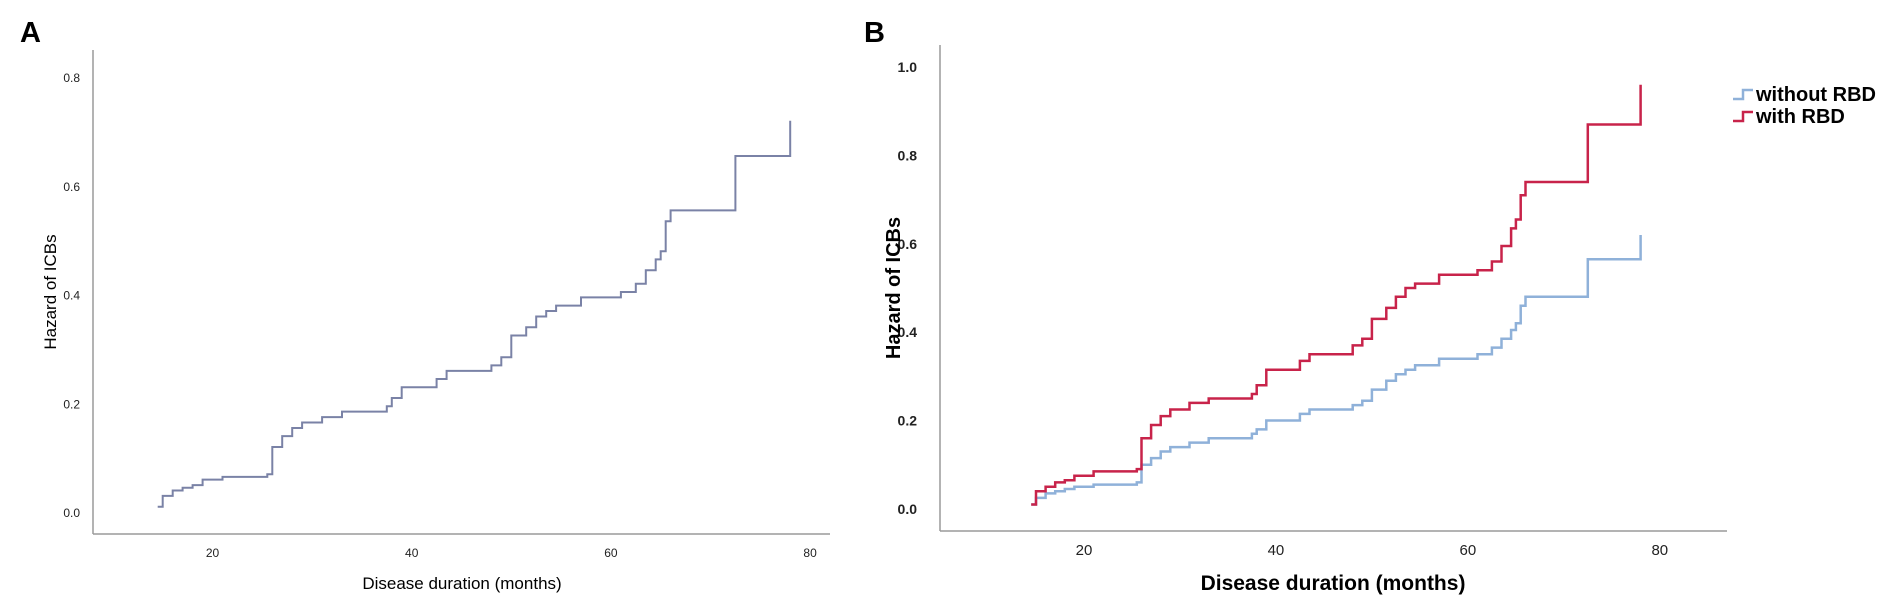  Describe the element at coordinates (71, 404) in the screenshot. I see `panel-a-y-tick-label: 0.2` at that location.